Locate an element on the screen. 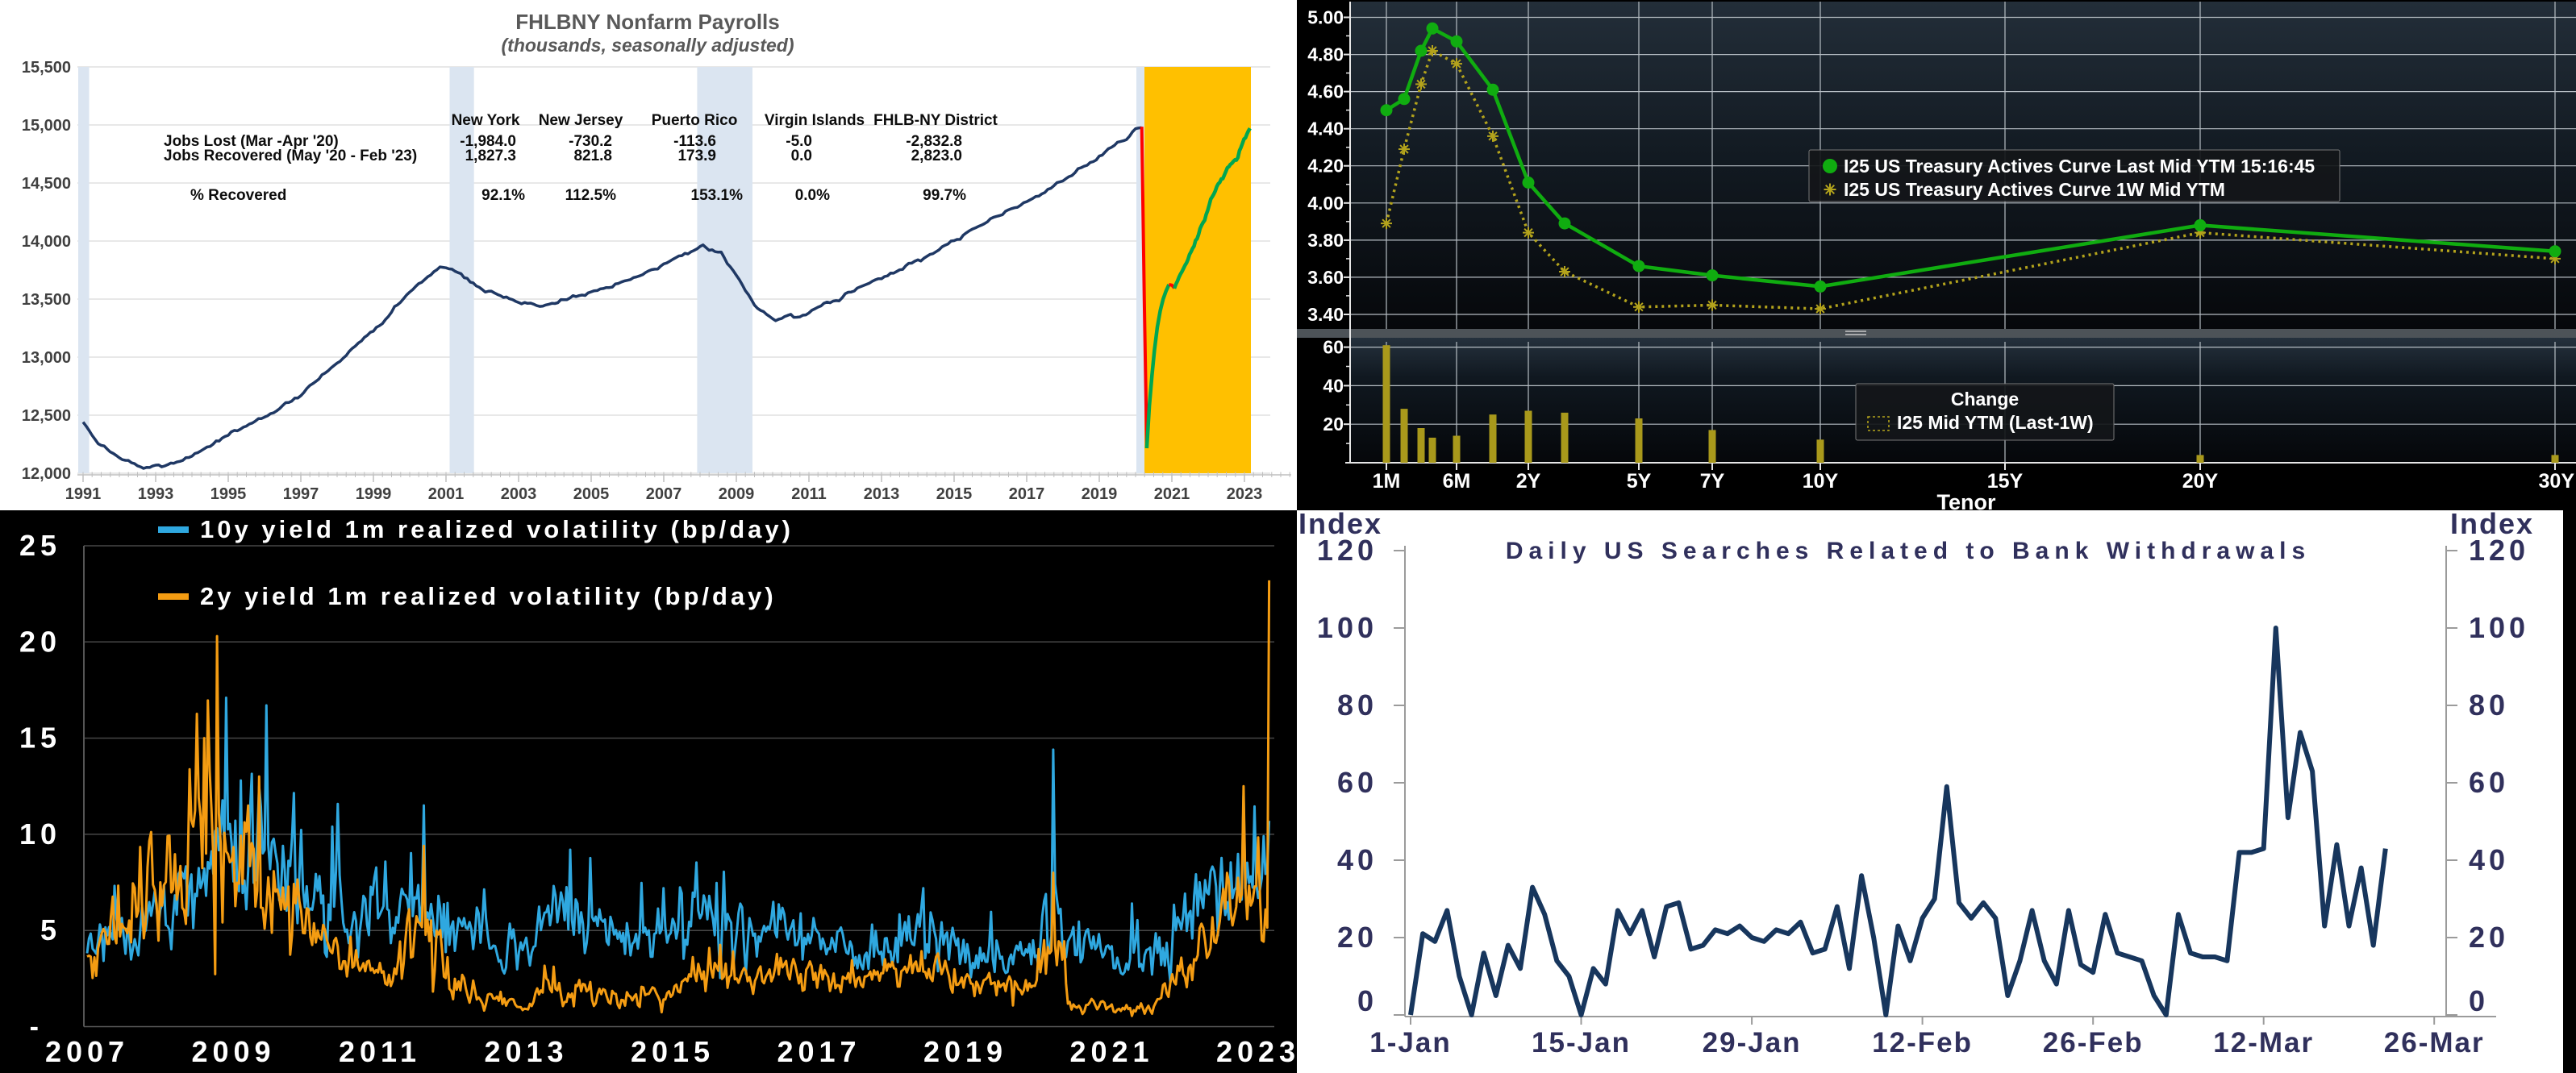 Image resolution: width=2576 pixels, height=1073 pixels. svg-text: -5.0 is located at coordinates (799, 141).